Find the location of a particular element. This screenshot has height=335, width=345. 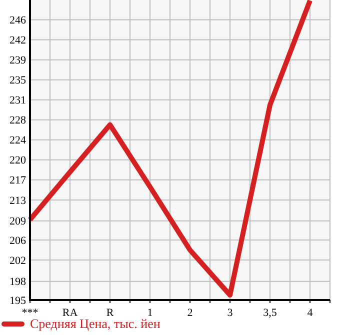

x-tick-label: *** is located at coordinates (30, 313).